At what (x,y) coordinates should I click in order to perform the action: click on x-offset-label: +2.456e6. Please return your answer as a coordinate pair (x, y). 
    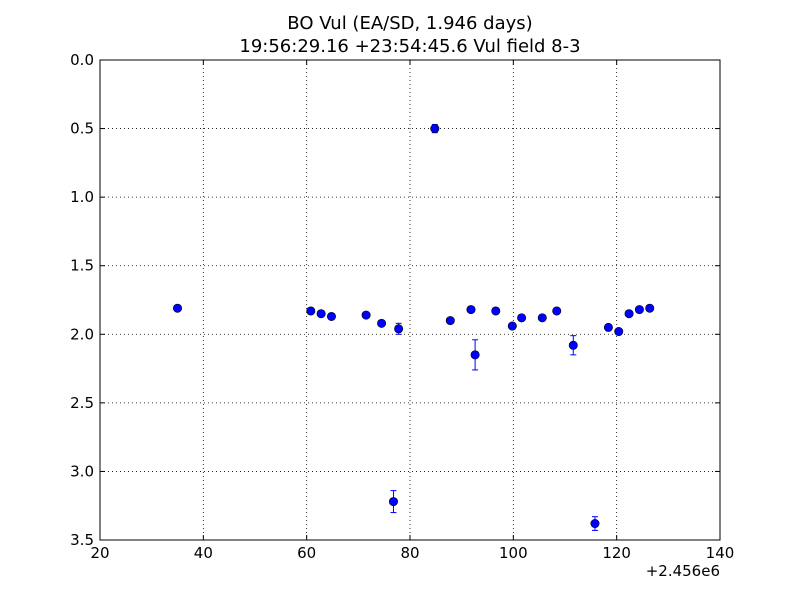
    Looking at the image, I should click on (683, 571).